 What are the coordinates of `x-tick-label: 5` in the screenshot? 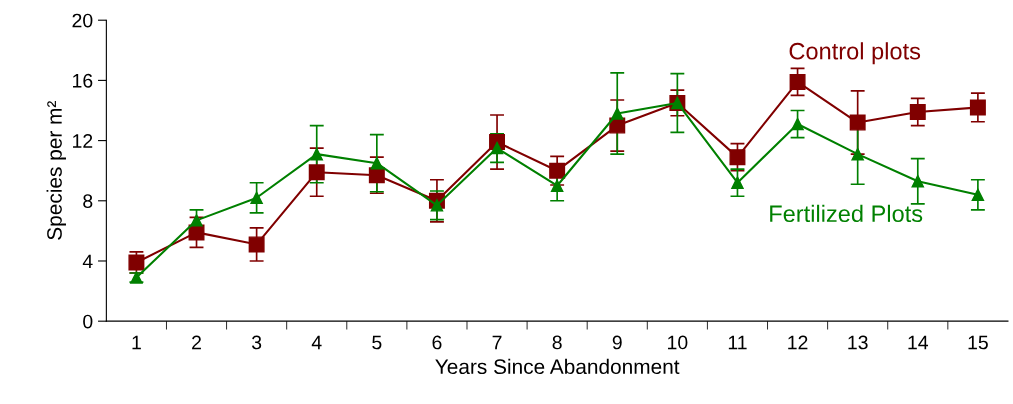 It's located at (377, 342).